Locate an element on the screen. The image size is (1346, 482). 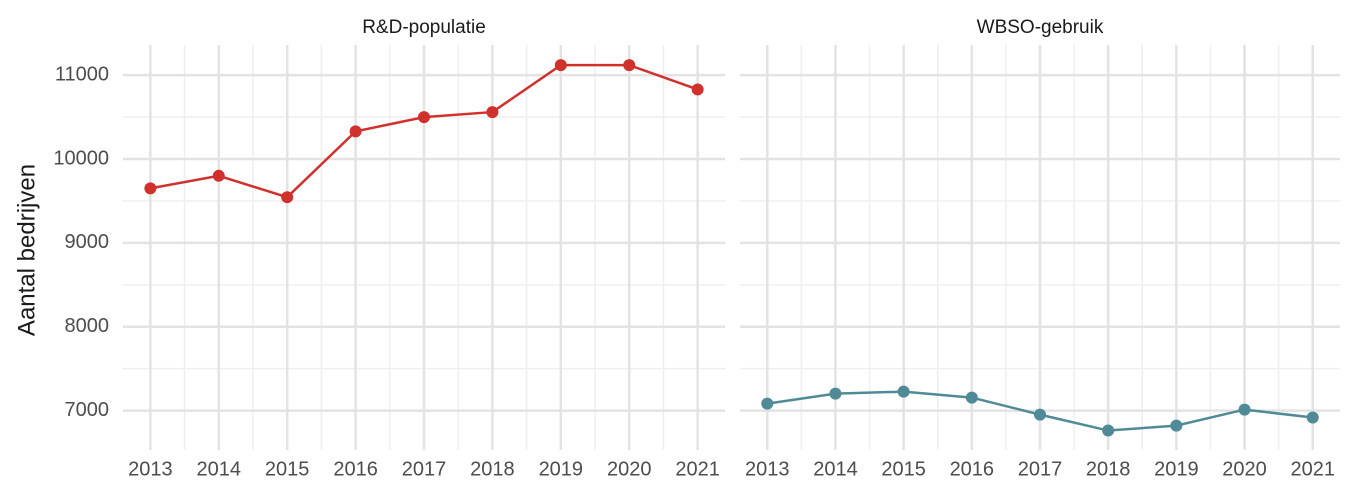
panel-title: WBSO-gebruik is located at coordinates (1040, 27).